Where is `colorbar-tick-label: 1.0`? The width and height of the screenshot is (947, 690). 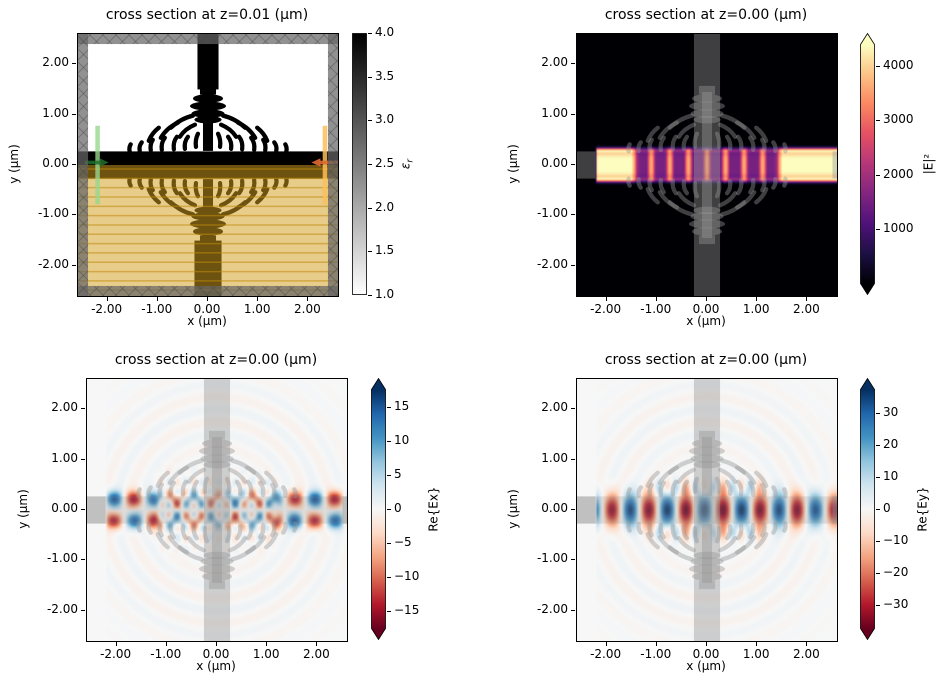 colorbar-tick-label: 1.0 is located at coordinates (385, 294).